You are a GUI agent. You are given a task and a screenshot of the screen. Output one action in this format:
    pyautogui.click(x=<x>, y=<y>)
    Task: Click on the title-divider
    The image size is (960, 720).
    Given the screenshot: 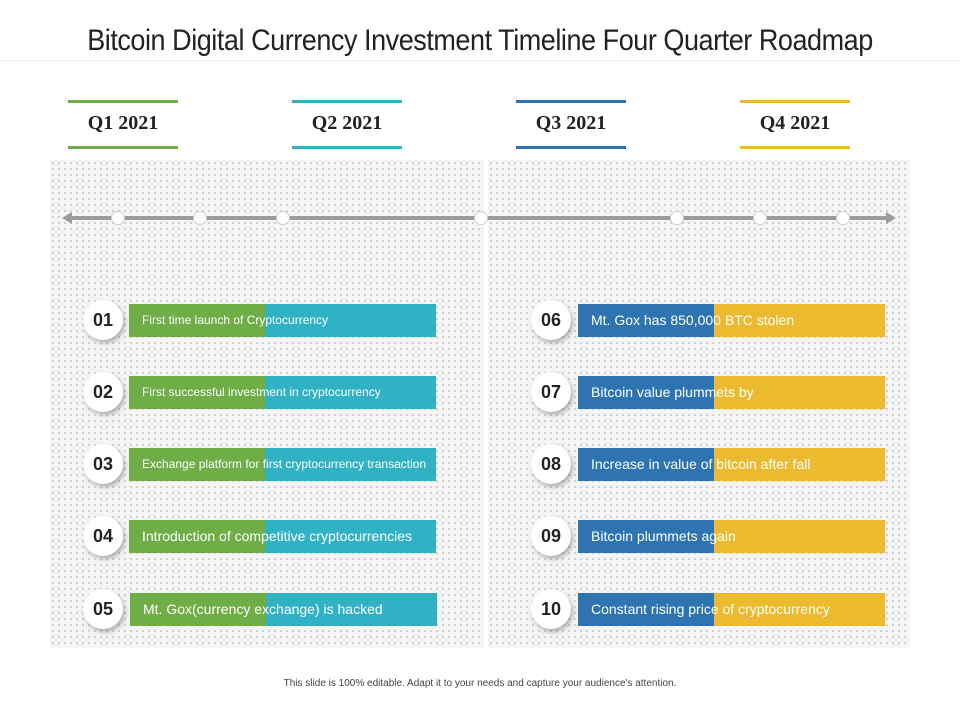 What is the action you would take?
    pyautogui.click(x=480, y=60)
    